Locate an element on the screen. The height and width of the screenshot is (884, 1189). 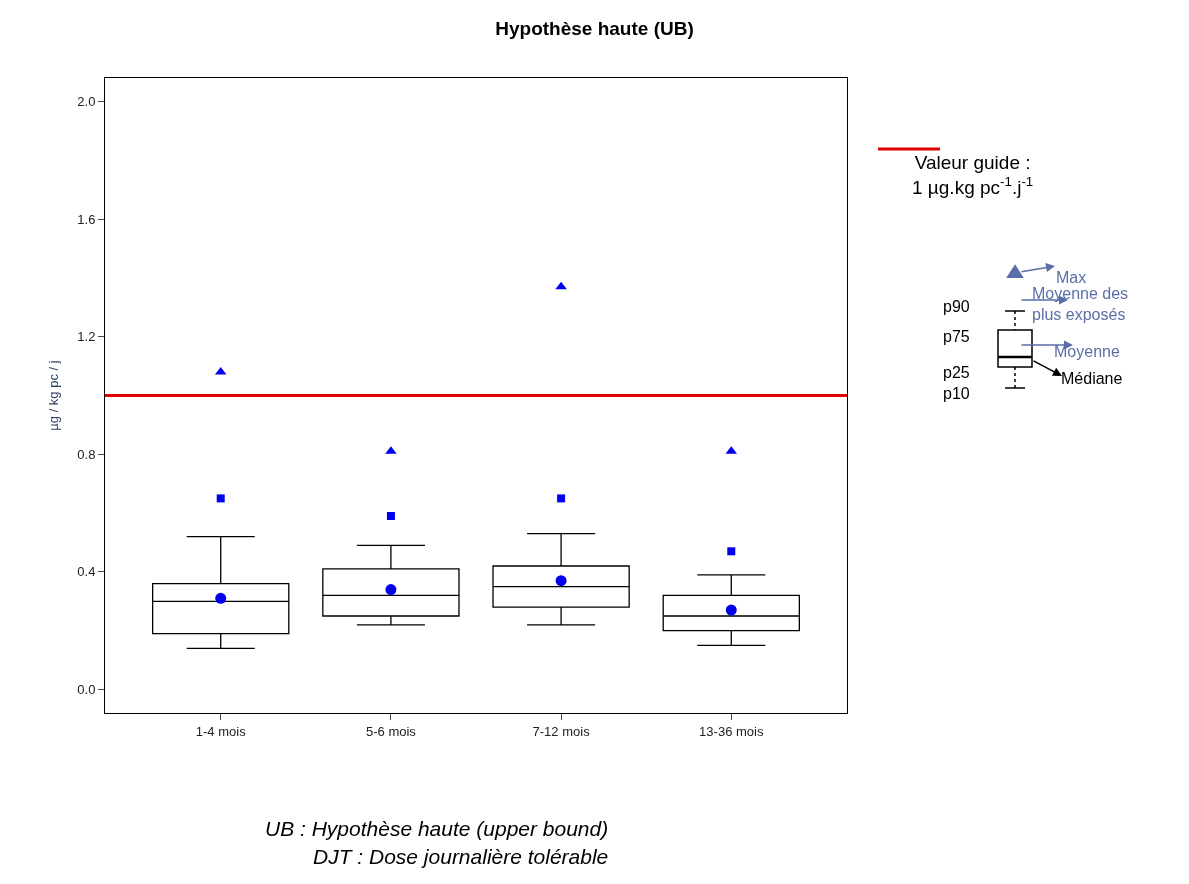
text: Moyenne is located at coordinates (1087, 351).